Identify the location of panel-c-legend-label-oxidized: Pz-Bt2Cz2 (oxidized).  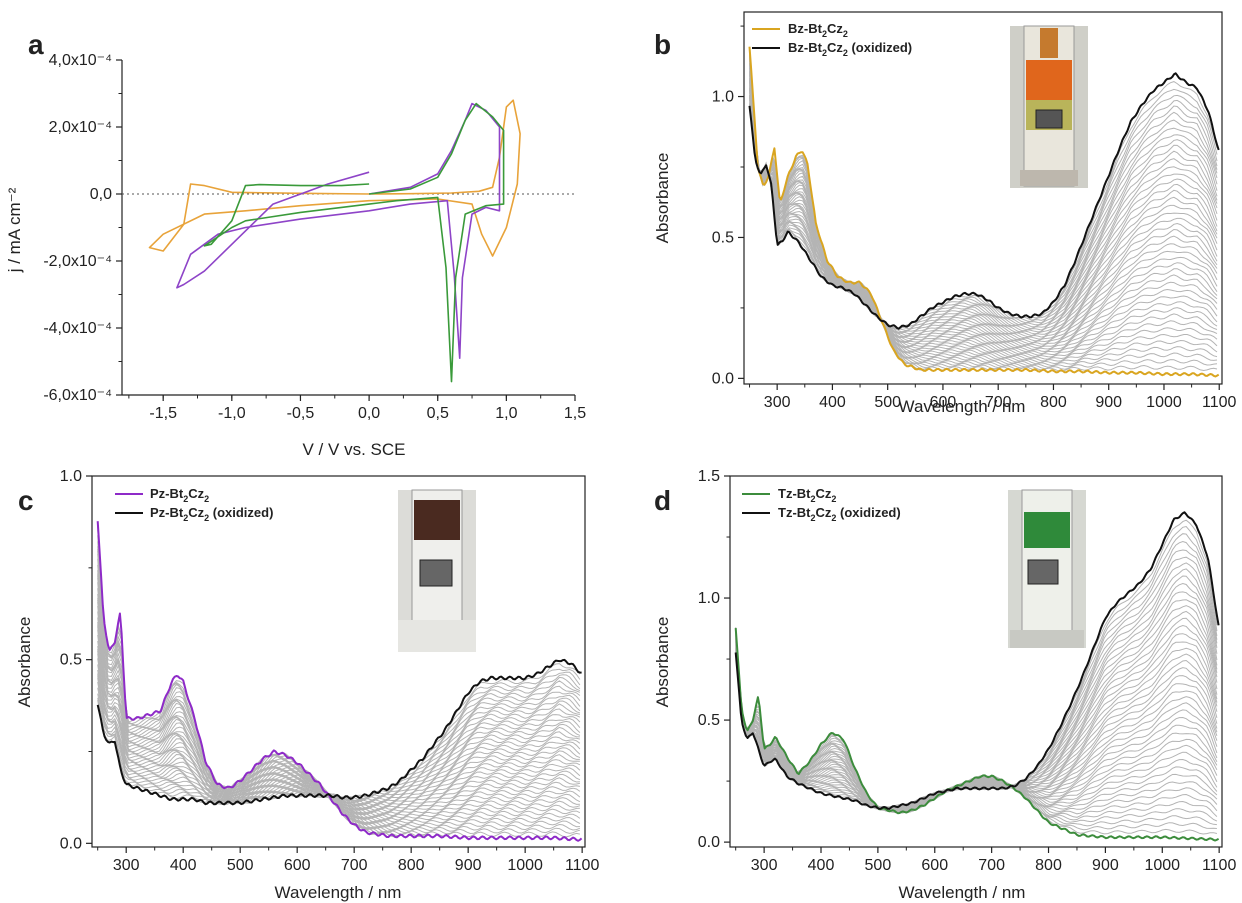
(211, 514).